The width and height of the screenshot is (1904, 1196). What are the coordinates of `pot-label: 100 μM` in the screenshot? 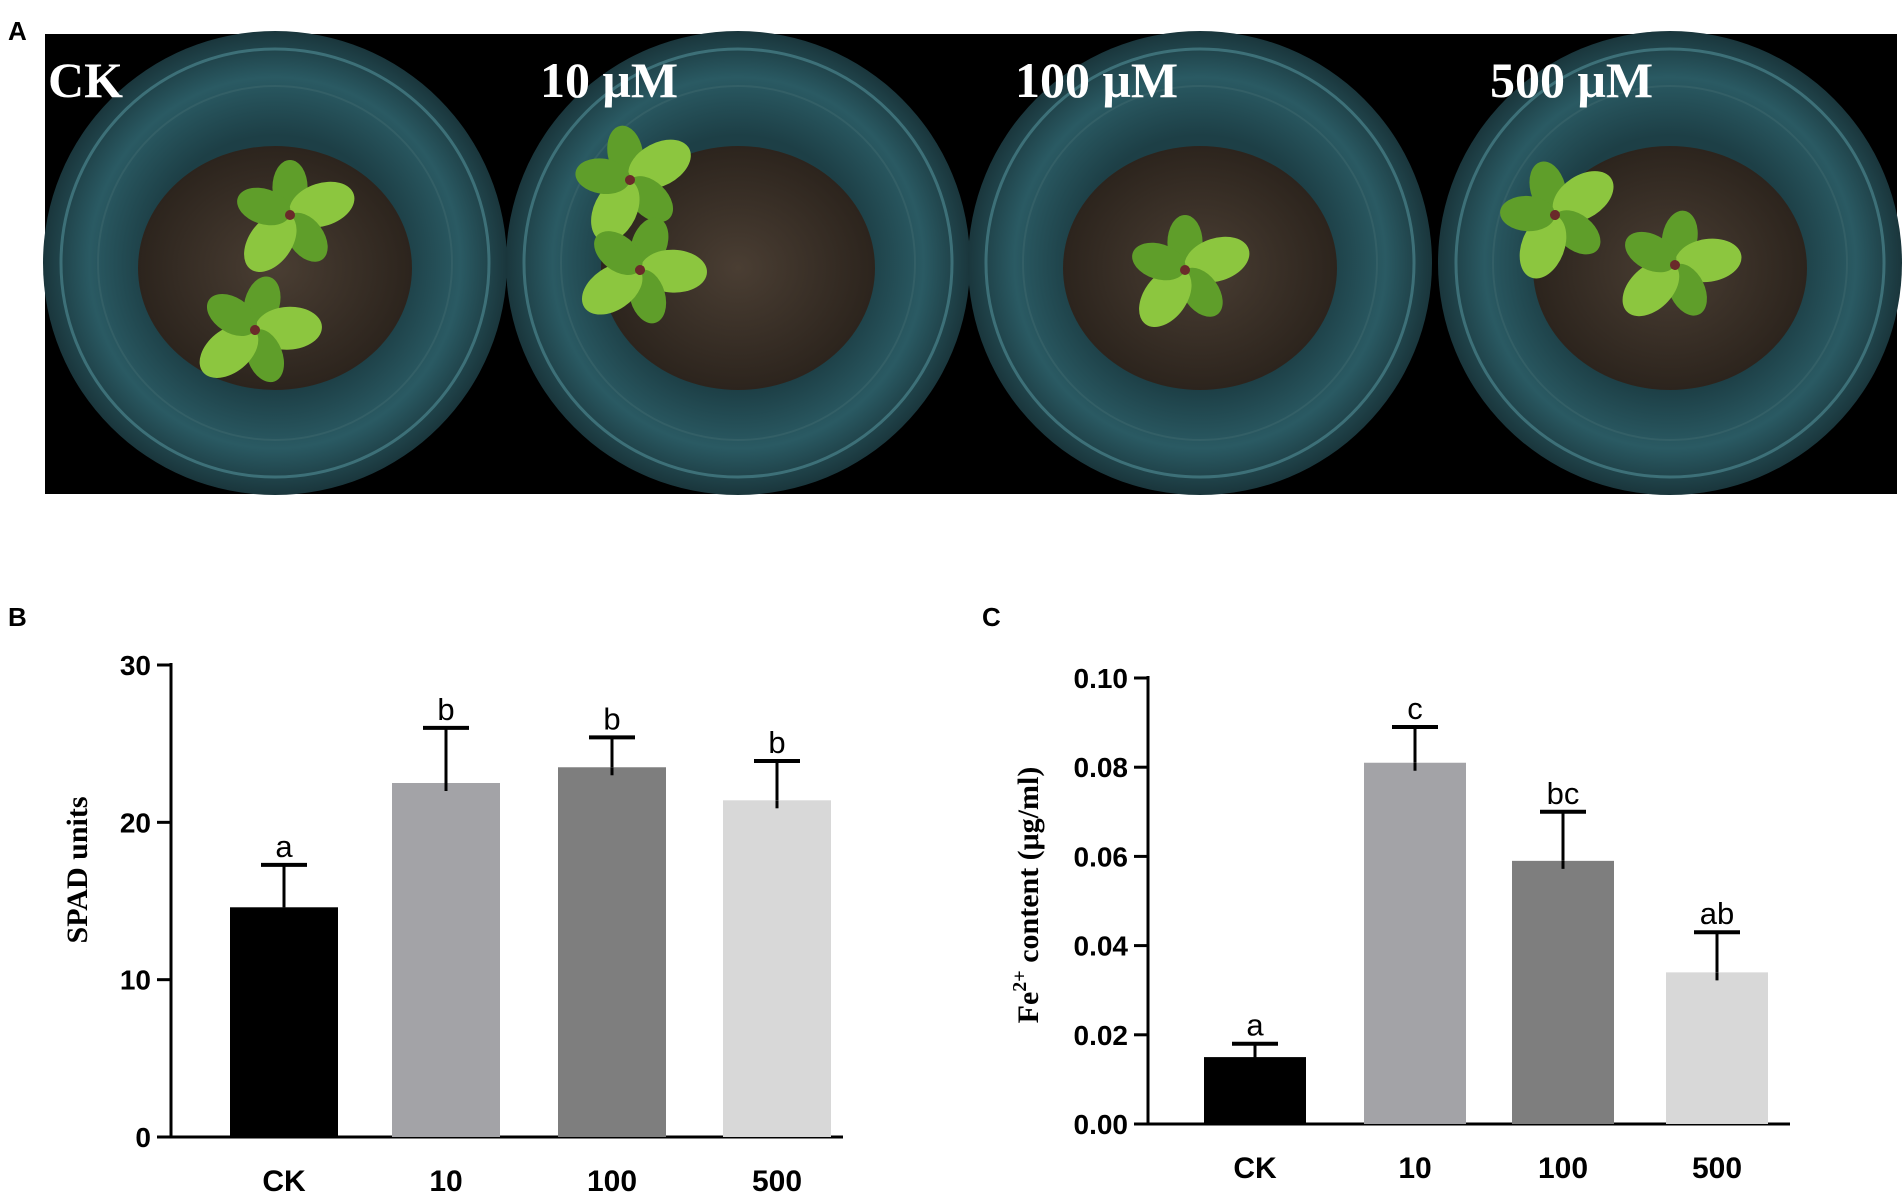 It's located at (1096, 80).